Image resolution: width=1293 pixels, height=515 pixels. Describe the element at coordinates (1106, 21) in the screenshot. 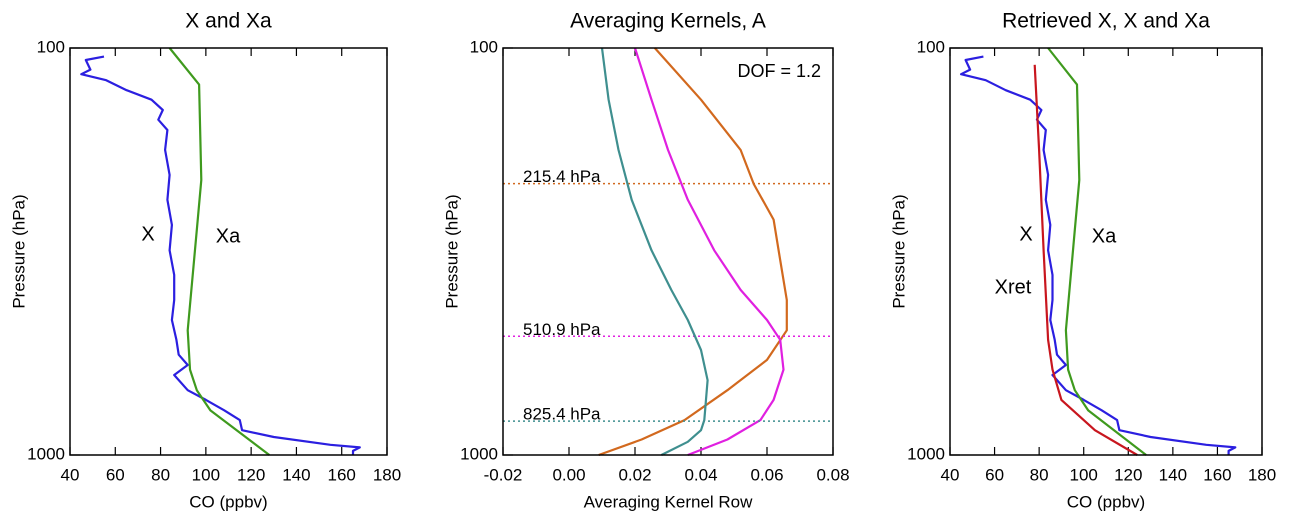

I see `chart-title: Retrieved X, X and Xa` at that location.